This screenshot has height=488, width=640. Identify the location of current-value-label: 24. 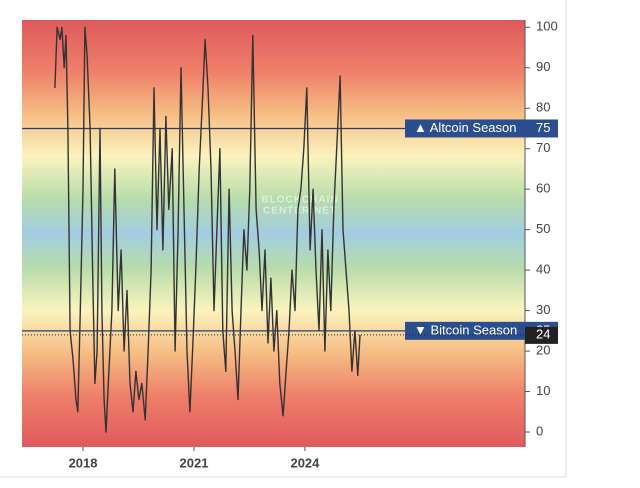
(543, 333).